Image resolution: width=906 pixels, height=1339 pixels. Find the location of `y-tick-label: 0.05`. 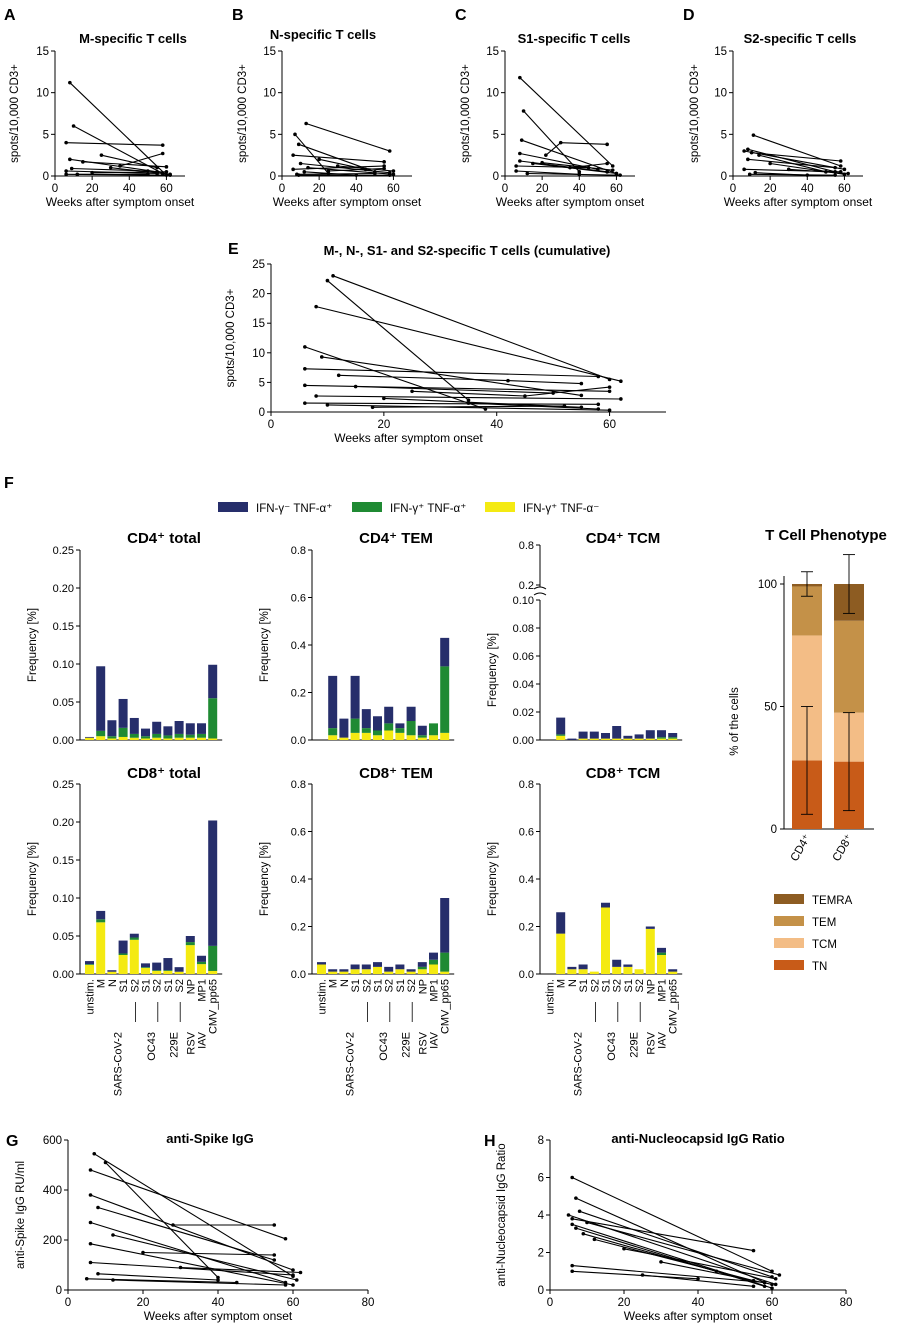

y-tick-label: 0.05 is located at coordinates (63, 703).